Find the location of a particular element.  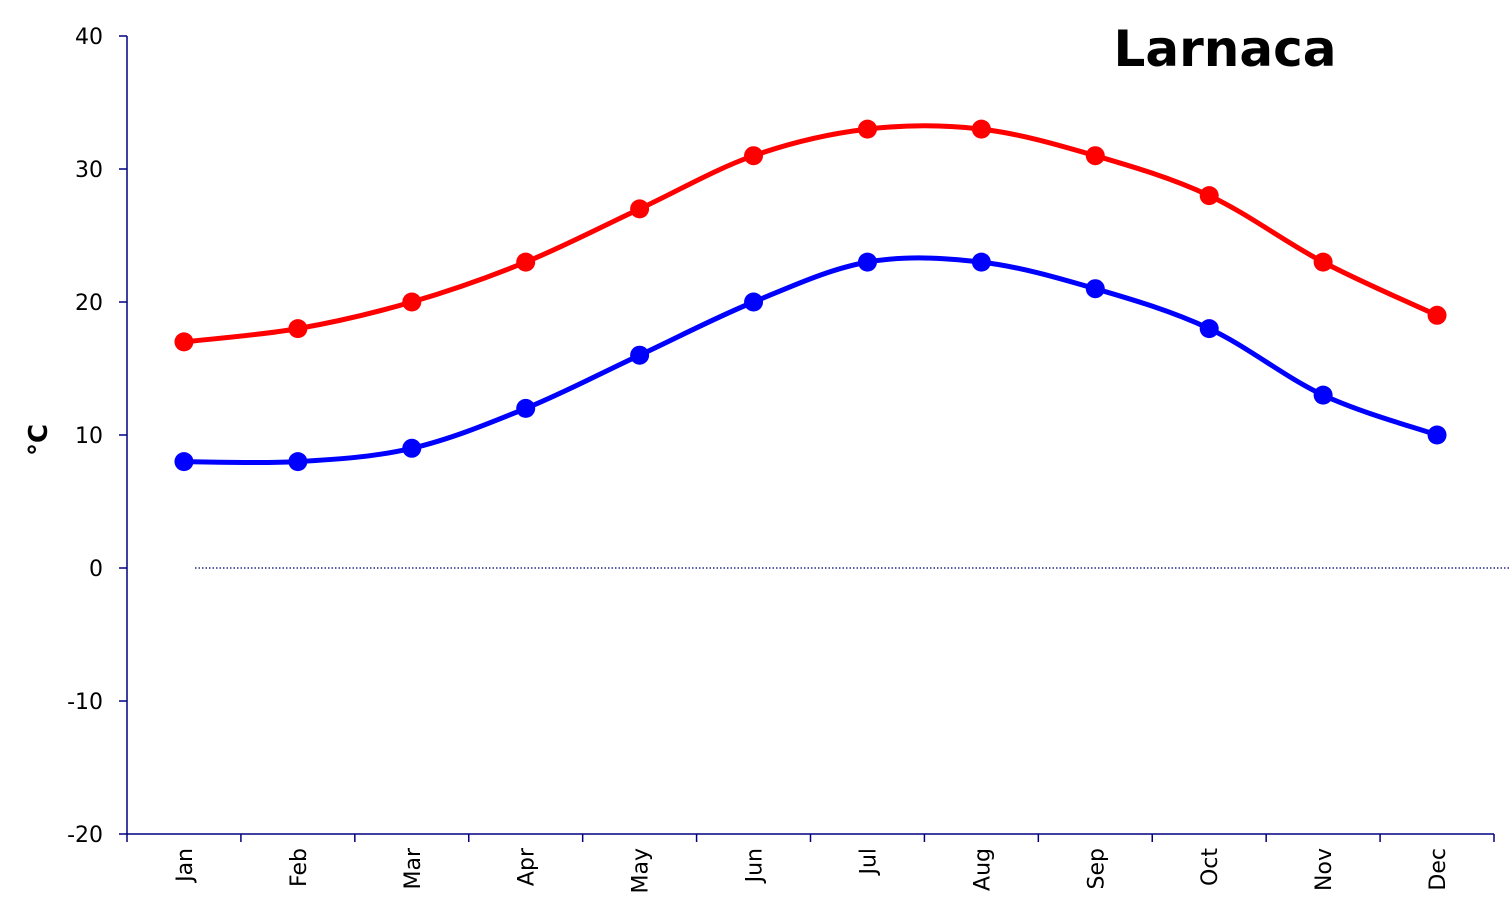

x-tick-label: Mar is located at coordinates (413, 868).